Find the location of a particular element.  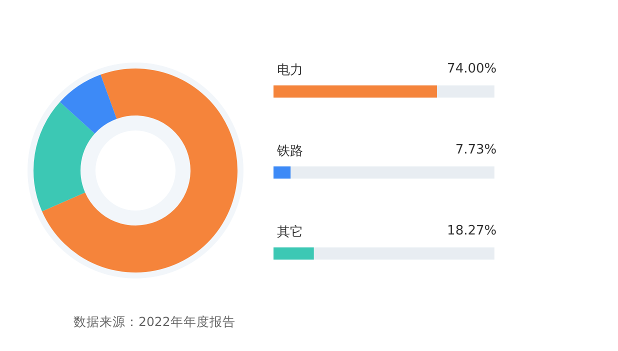

data-label: 74.00% is located at coordinates (472, 68).